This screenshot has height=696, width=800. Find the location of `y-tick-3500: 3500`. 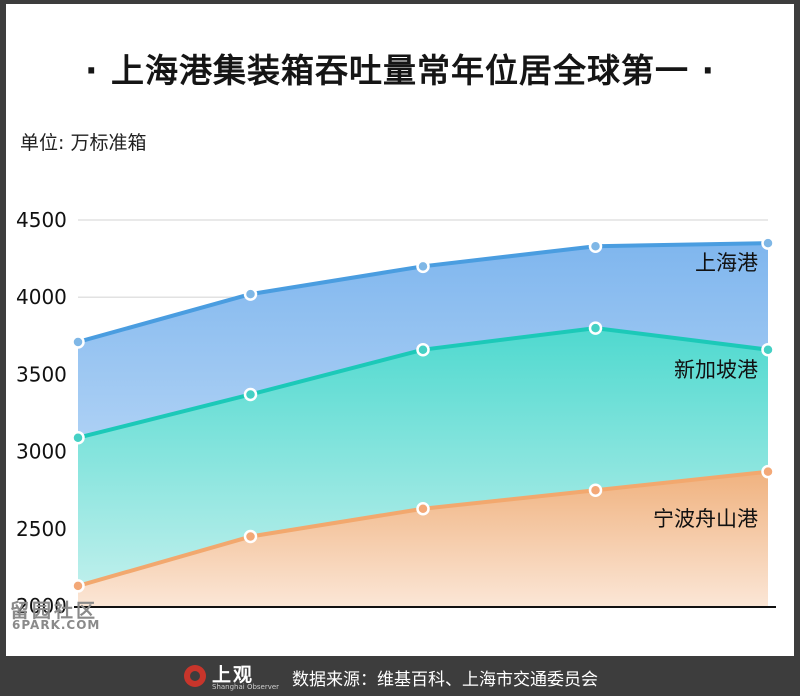

y-tick-3500: 3500 is located at coordinates (41, 374).